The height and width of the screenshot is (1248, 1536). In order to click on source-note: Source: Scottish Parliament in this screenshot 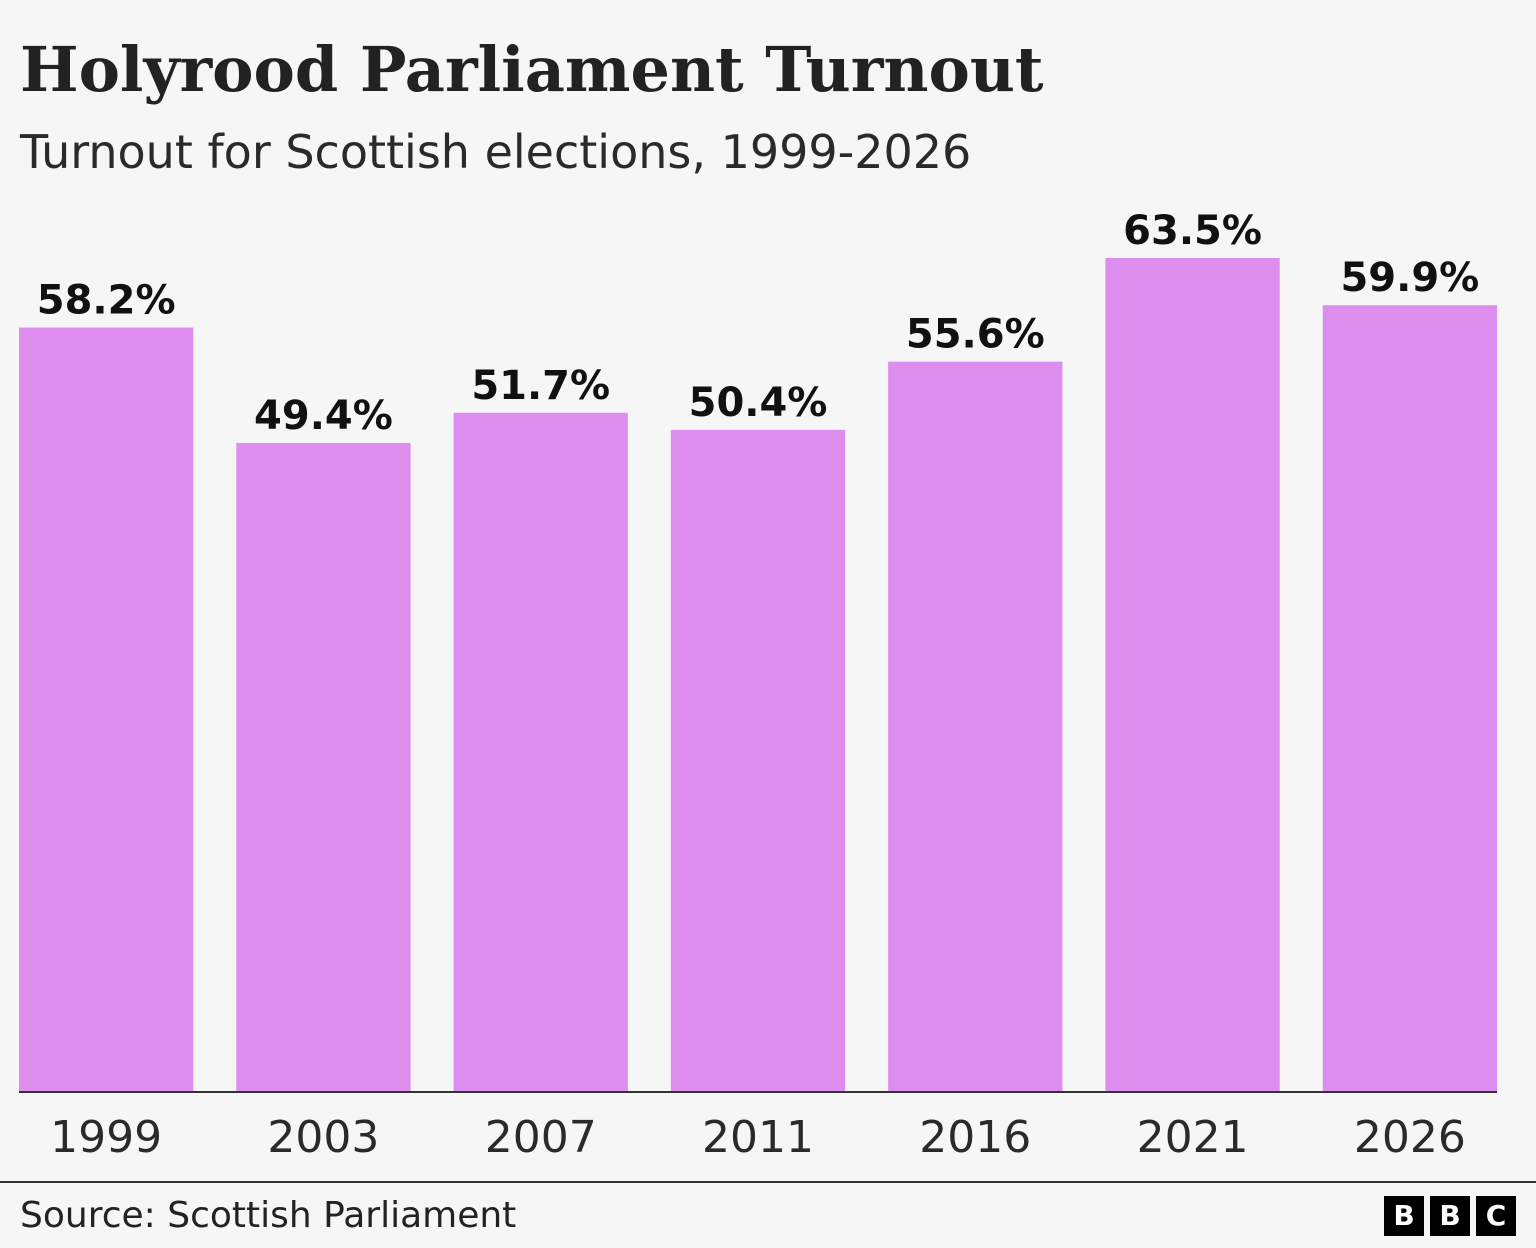, I will do `click(268, 1215)`.